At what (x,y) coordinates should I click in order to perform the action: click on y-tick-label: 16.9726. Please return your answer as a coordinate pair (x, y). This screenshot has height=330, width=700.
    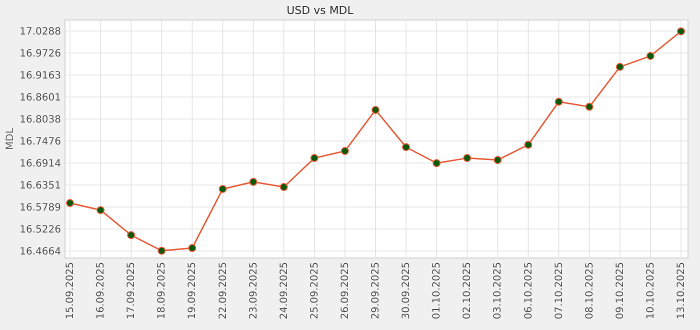
    Looking at the image, I should click on (40, 54).